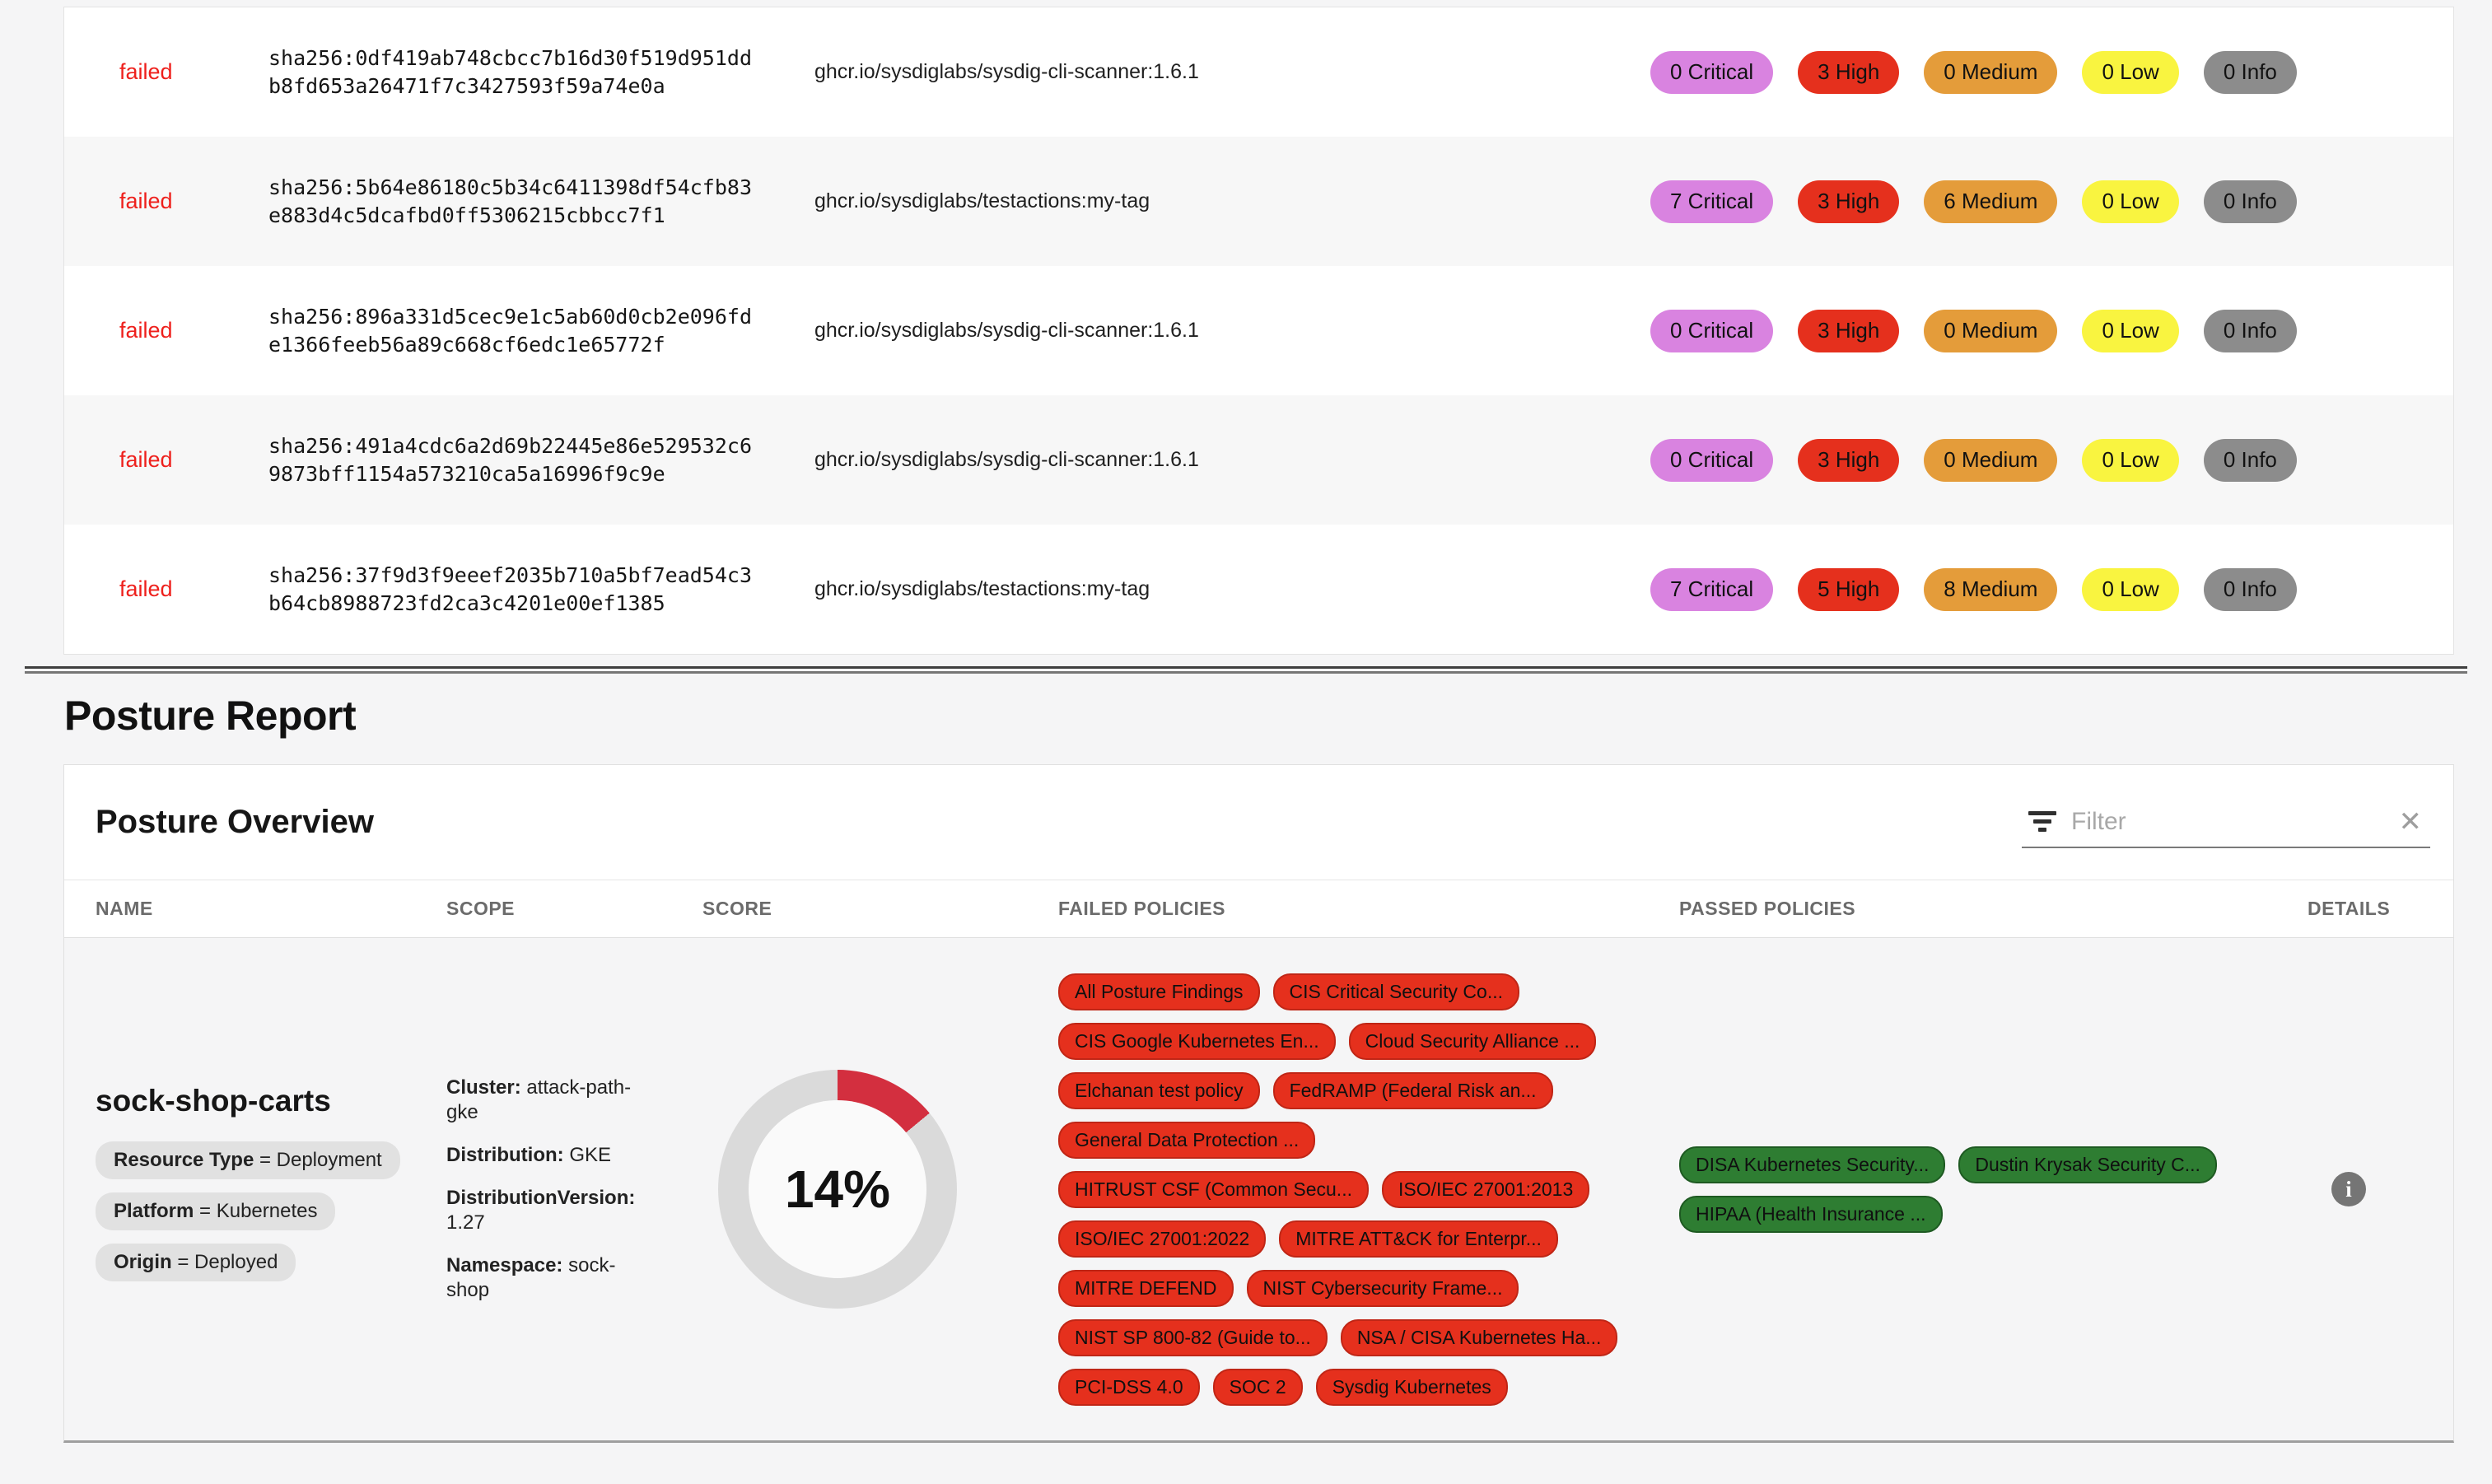  Describe the element at coordinates (1162, 1239) in the screenshot. I see `failed-policy-chip: ISO/IEC 27001:2022` at that location.